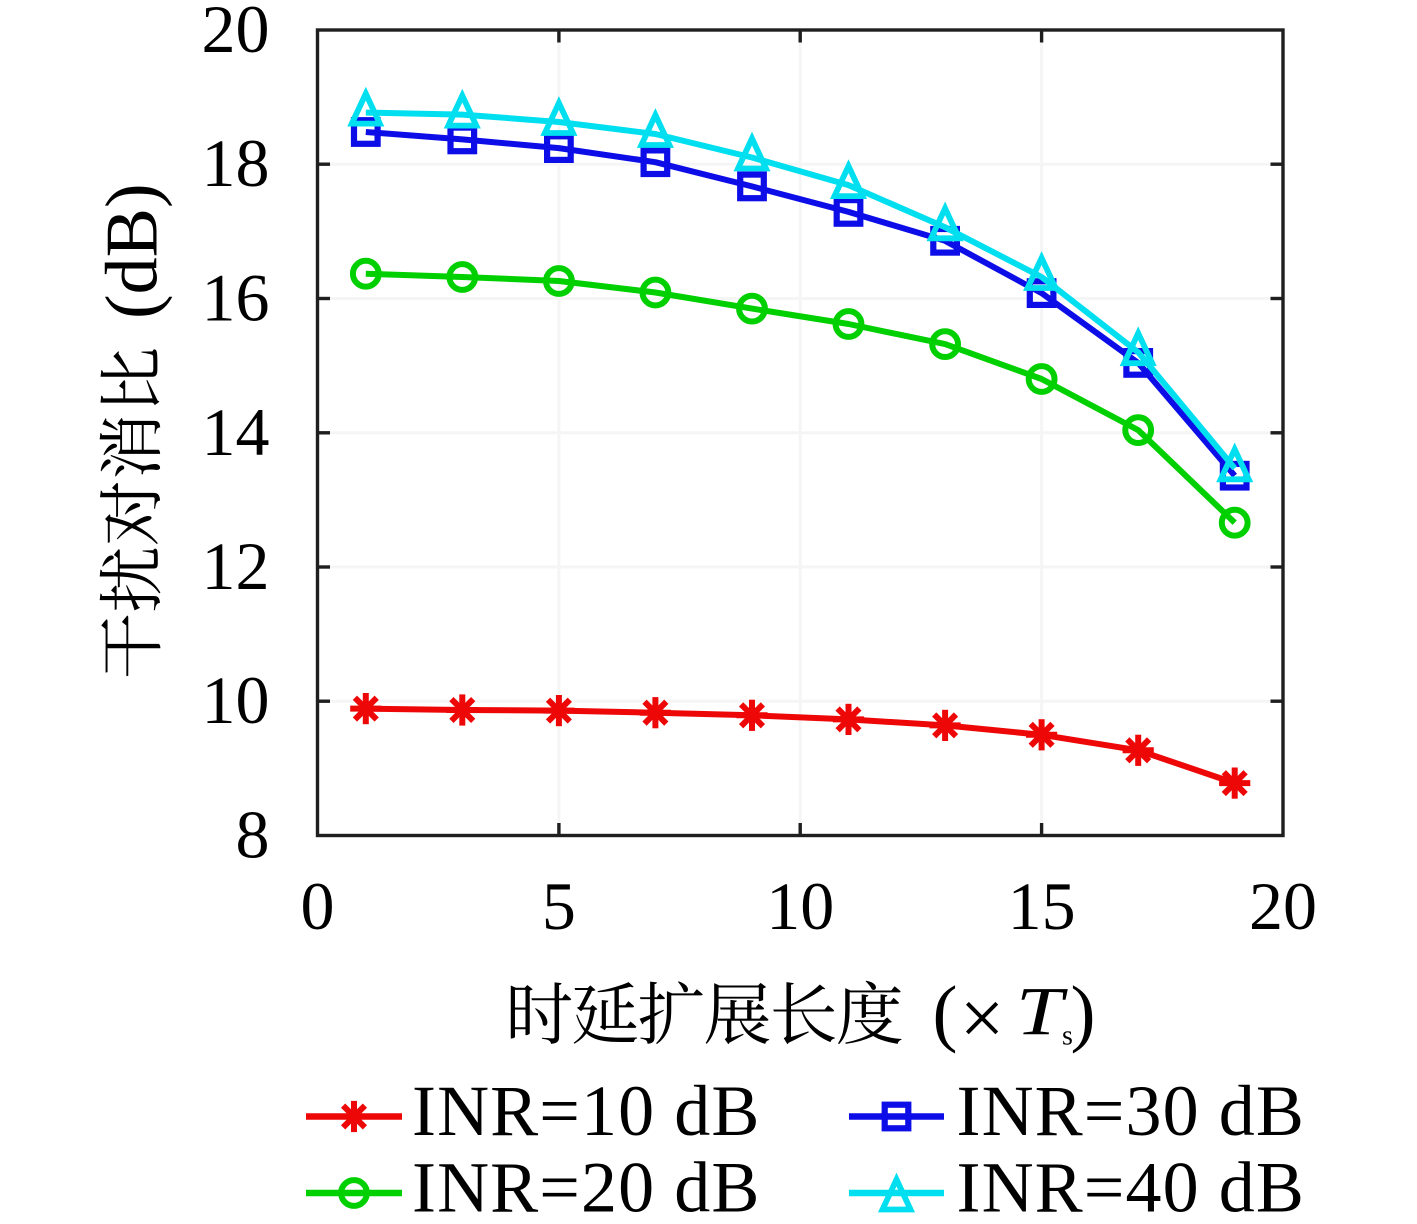 The height and width of the screenshot is (1224, 1417). Describe the element at coordinates (586, 1111) in the screenshot. I see `svg-text: INR=10 dB` at that location.